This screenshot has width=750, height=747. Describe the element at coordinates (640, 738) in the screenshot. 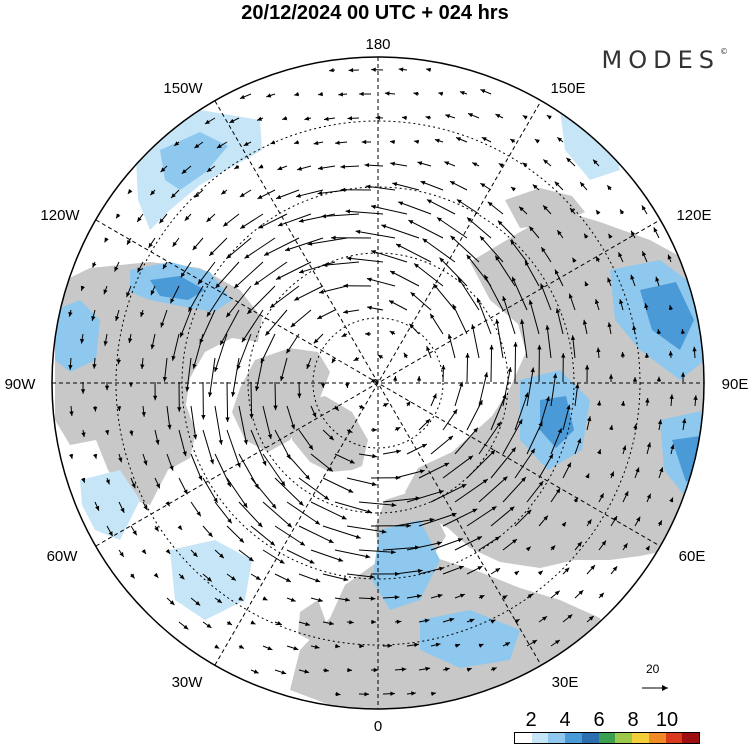

I see `colorbar-swatch` at that location.